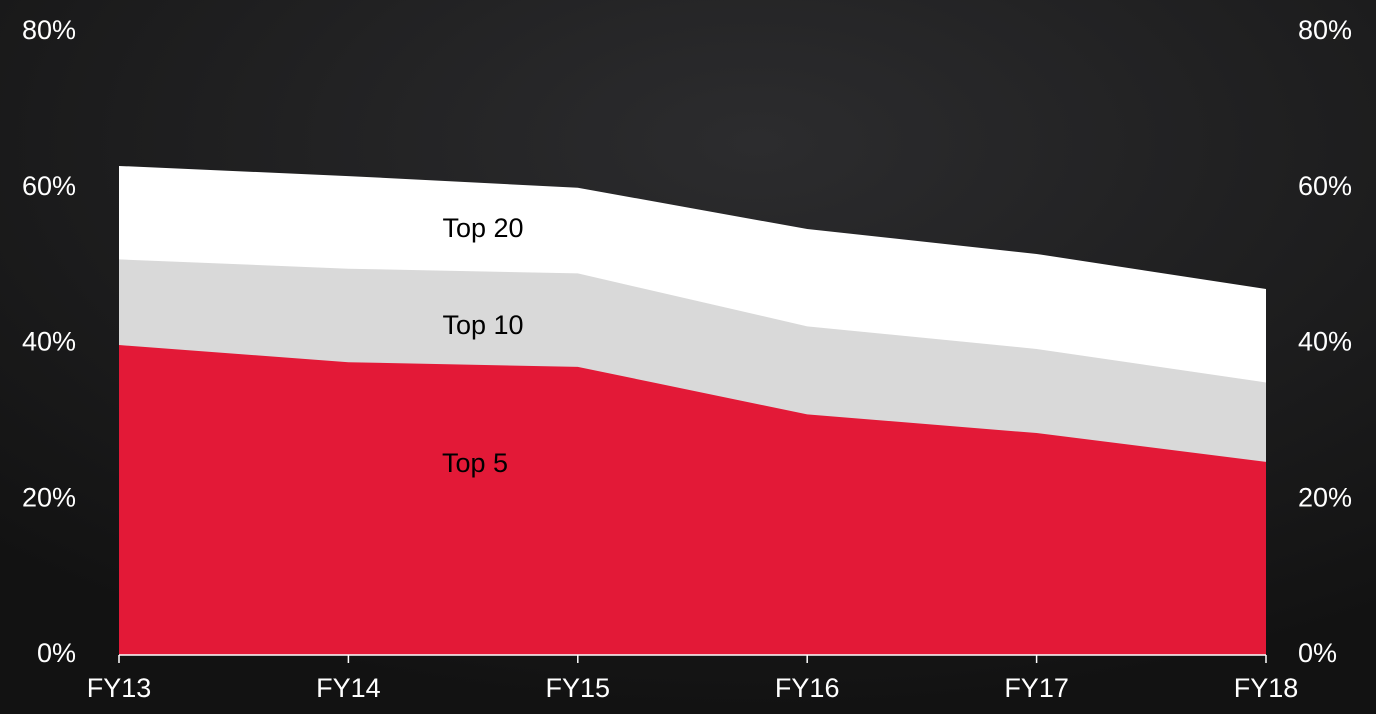 This screenshot has height=714, width=1376. Describe the element at coordinates (1325, 30) in the screenshot. I see `y2-tick-label: 80%` at that location.